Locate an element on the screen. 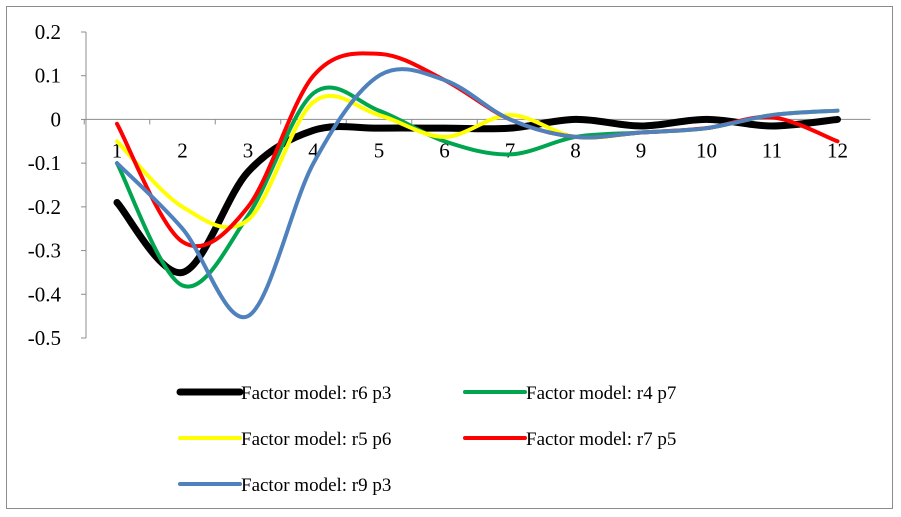 Image resolution: width=901 pixels, height=517 pixels. x-tick-label: 12 is located at coordinates (837, 150).